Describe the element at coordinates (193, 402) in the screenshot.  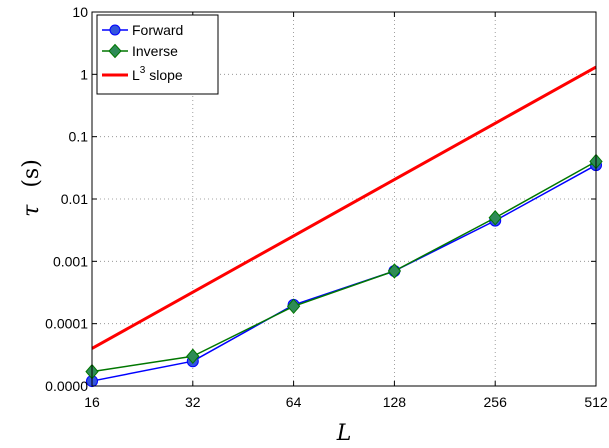
I see `x-tick-label: 32` at that location.